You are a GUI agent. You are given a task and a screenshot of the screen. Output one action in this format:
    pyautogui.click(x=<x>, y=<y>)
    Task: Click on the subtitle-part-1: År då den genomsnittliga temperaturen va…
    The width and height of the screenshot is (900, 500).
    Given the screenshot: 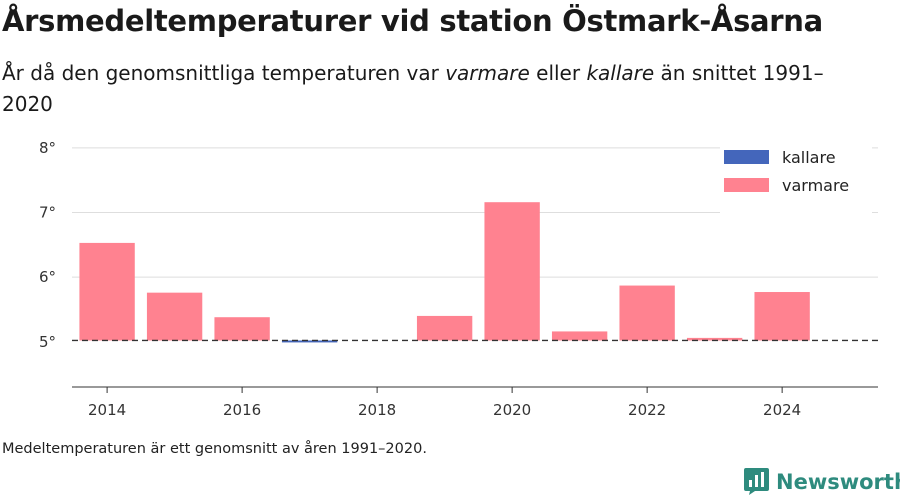 What is the action you would take?
    pyautogui.click(x=224, y=73)
    